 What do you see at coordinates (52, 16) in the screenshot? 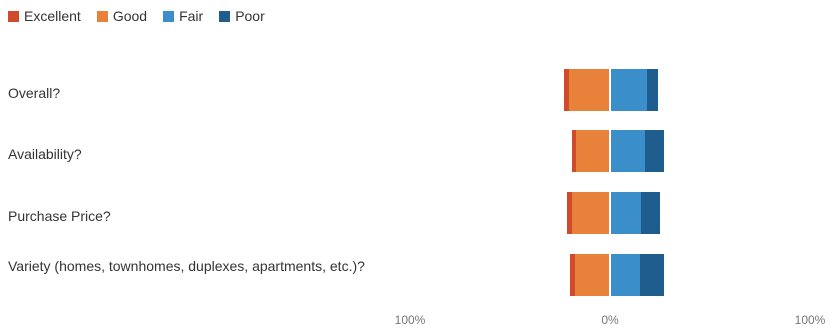
I see `legend-label: Excellent` at bounding box center [52, 16].